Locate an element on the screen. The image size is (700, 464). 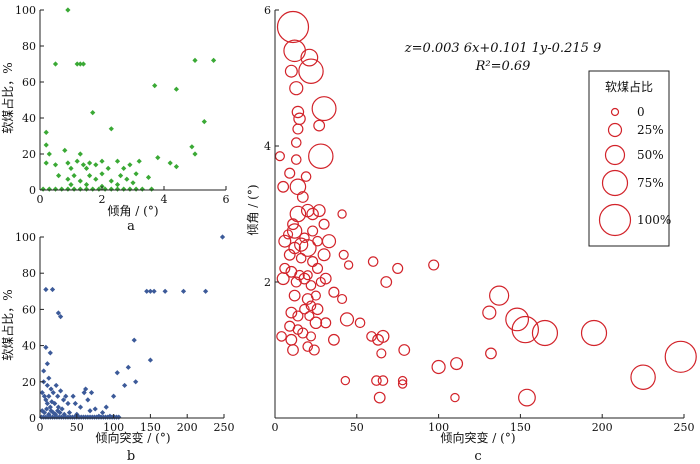
x-tick-label: 0 is located at coordinates (40, 199).